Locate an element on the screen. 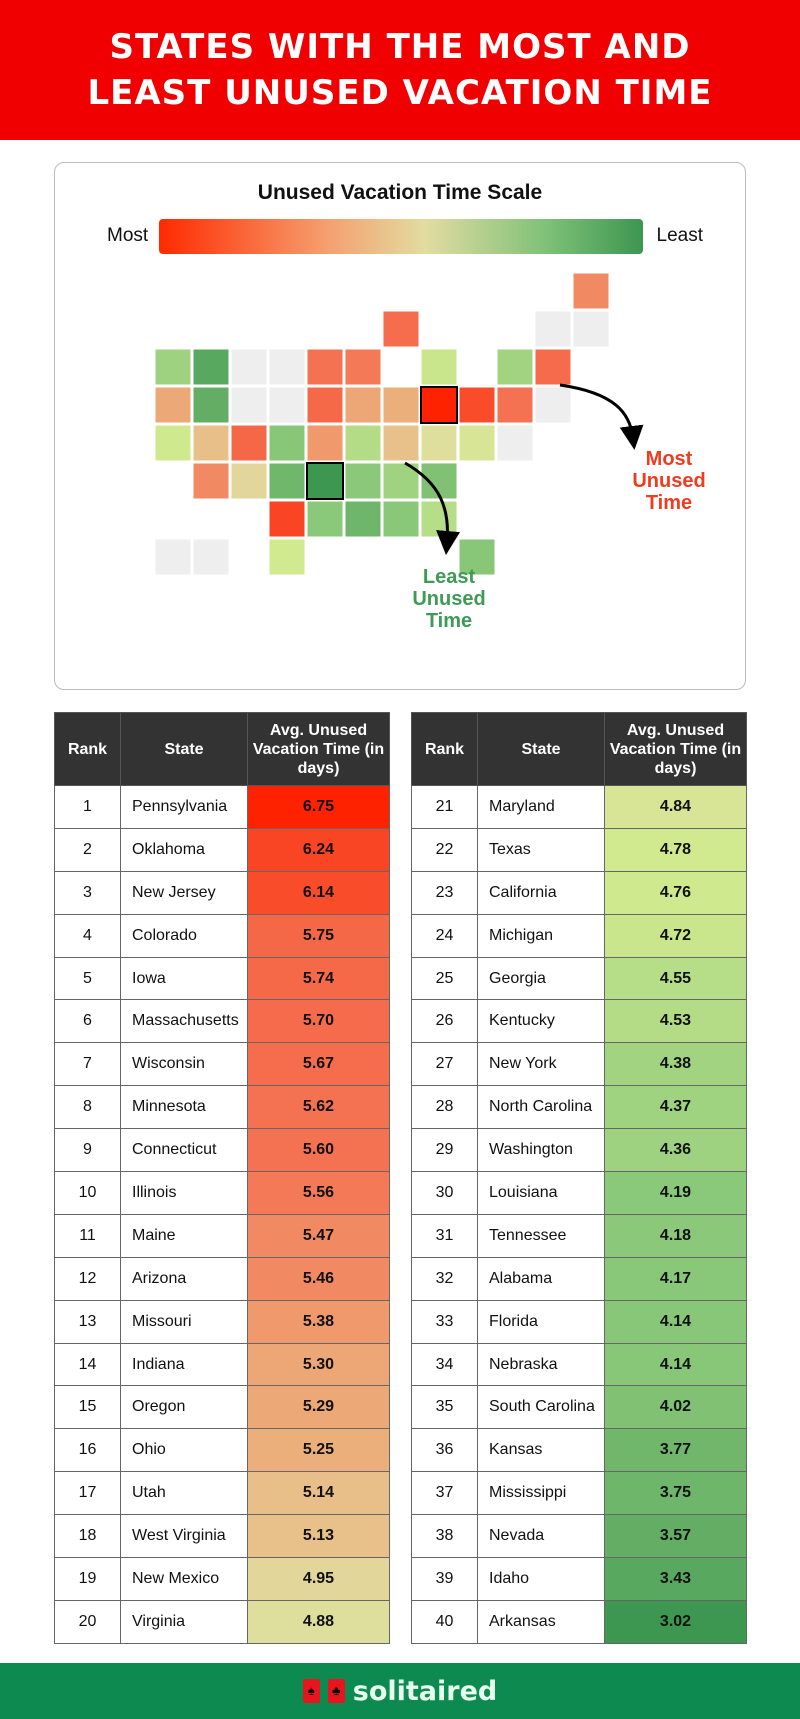 This screenshot has height=1719, width=800. rank-cell: 38 is located at coordinates (444, 1536).